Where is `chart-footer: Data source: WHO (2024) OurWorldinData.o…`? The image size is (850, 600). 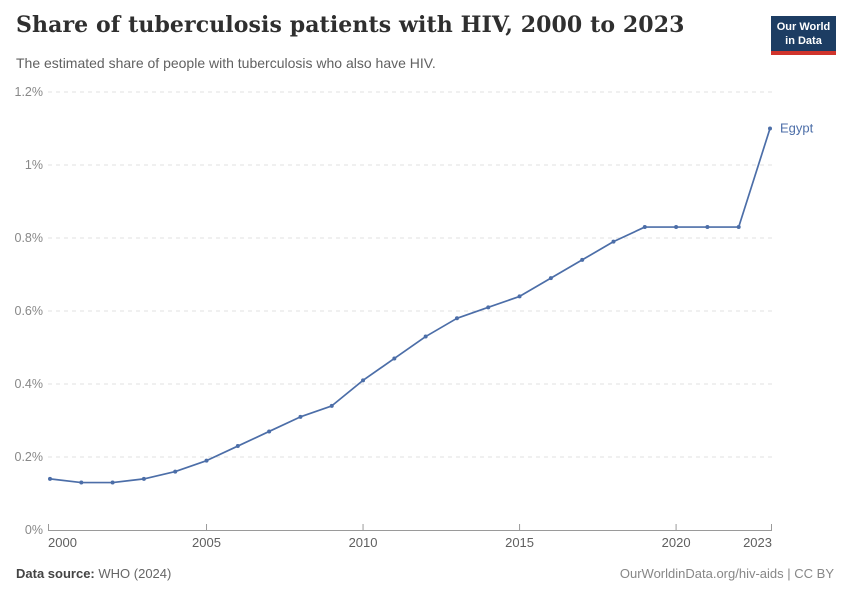 chart-footer: Data source: WHO (2024) OurWorldinData.o… is located at coordinates (425, 573).